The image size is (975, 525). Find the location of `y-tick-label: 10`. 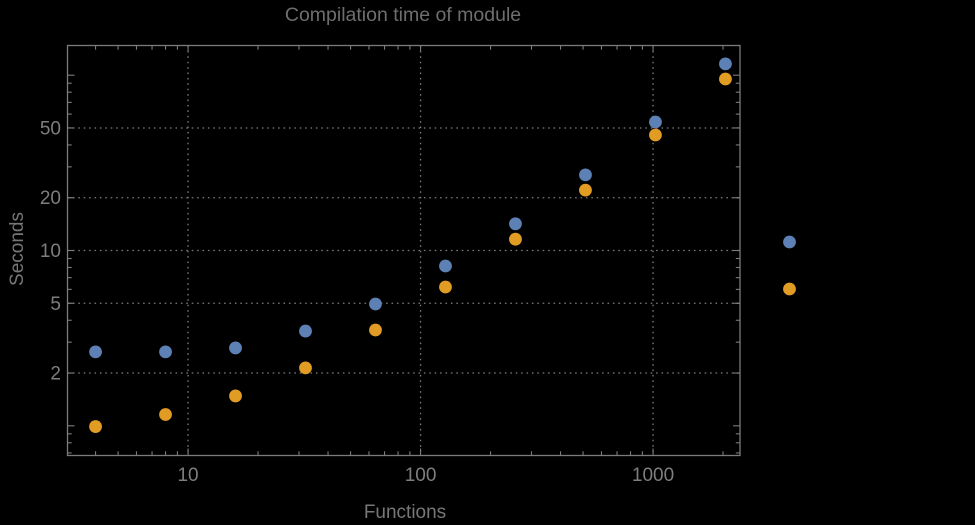

y-tick-label: 10 is located at coordinates (50, 251).